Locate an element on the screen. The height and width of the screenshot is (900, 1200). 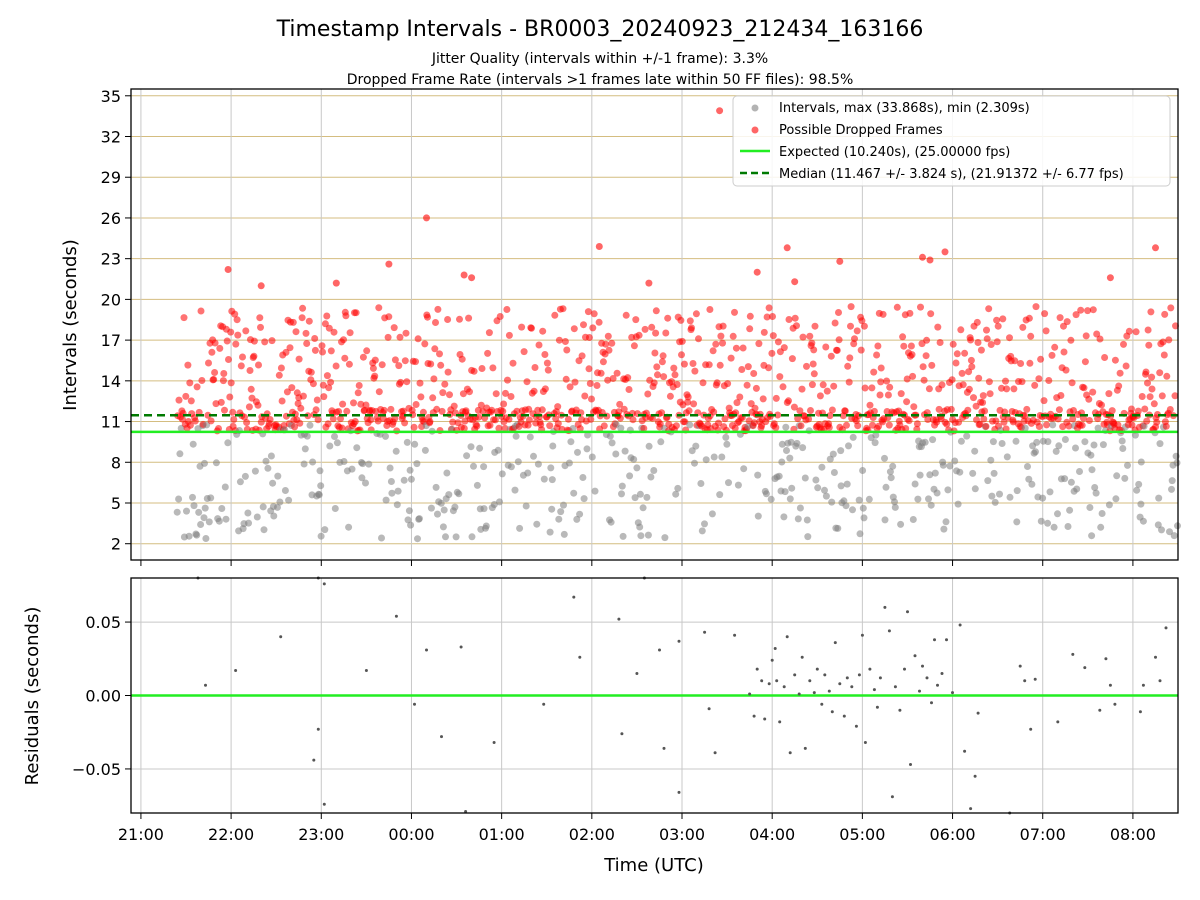
x-tick-label: 00:00 is located at coordinates (411, 834).